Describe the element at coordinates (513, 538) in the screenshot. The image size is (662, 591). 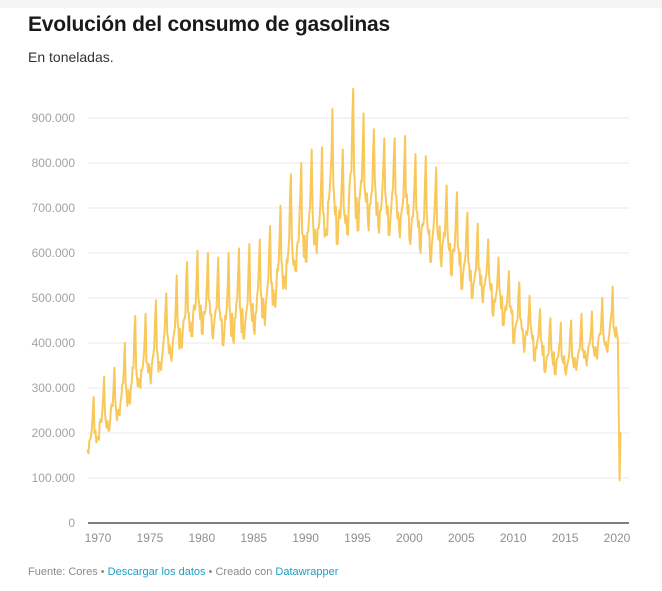
I see `x-tick-label: 2010` at that location.